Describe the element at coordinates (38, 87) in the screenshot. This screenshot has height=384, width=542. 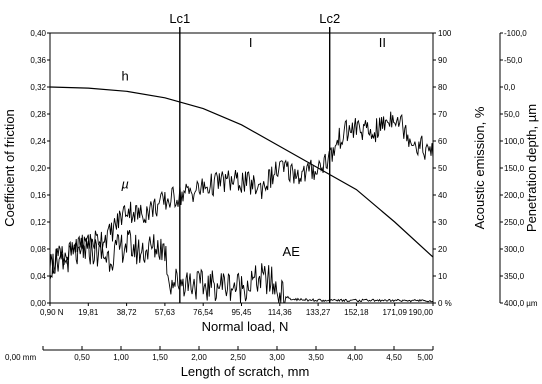
I see `y-tick-label: 0,32` at that location.